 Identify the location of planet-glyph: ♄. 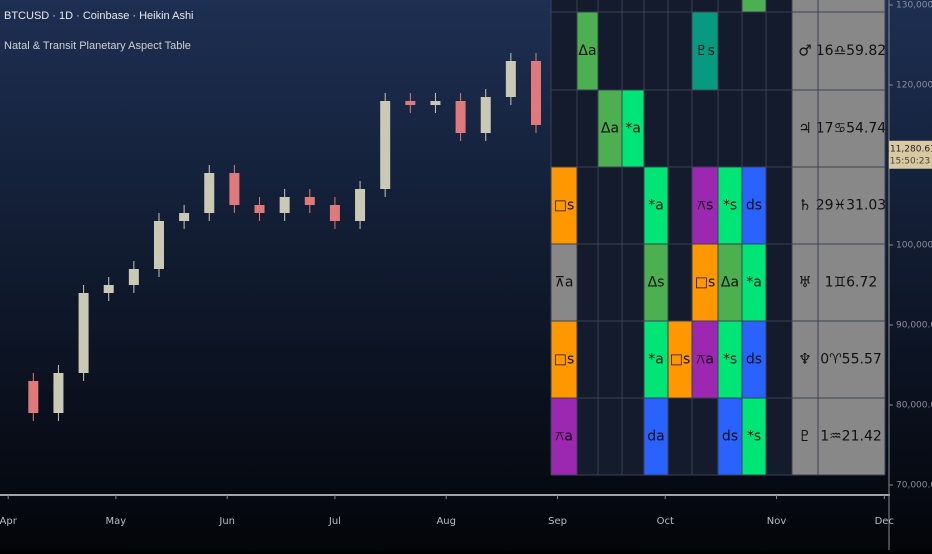
(804, 205).